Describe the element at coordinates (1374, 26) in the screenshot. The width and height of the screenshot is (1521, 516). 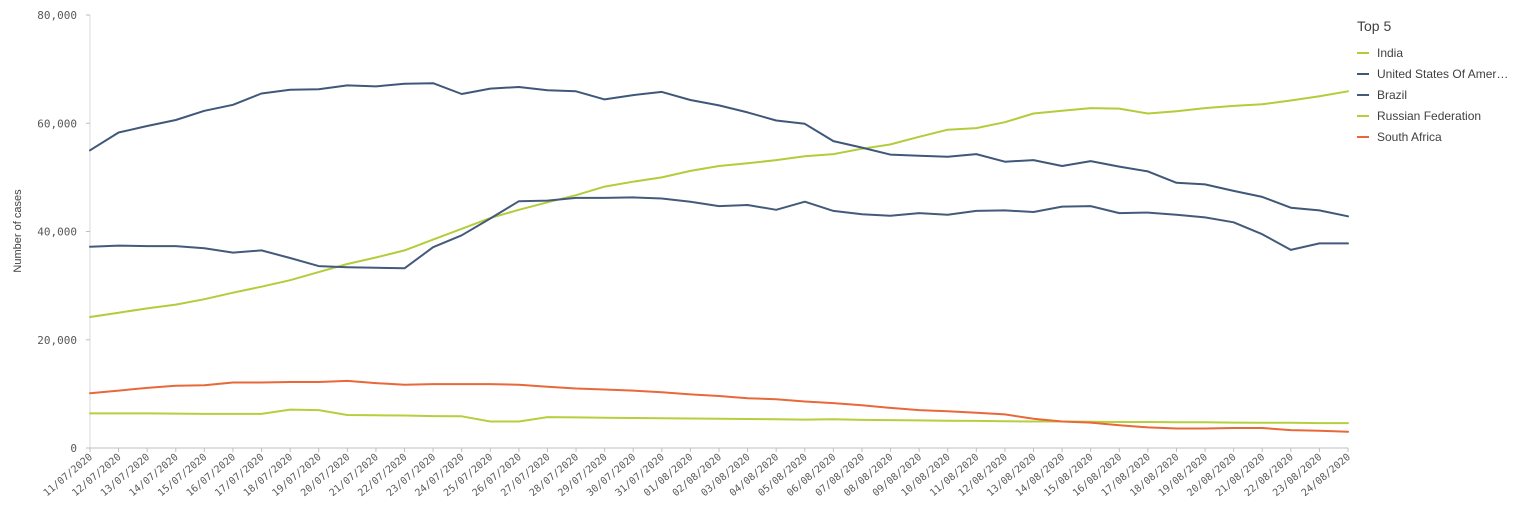
I see `legend-title: Top 5` at that location.